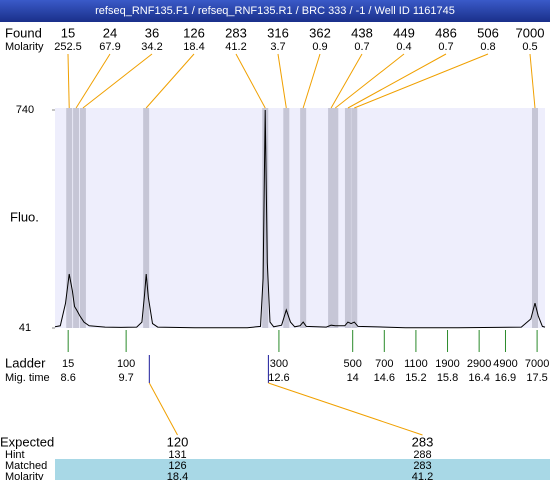 The image size is (550, 480). Describe the element at coordinates (177, 475) in the screenshot. I see `matched-molarity: 18.4` at that location.